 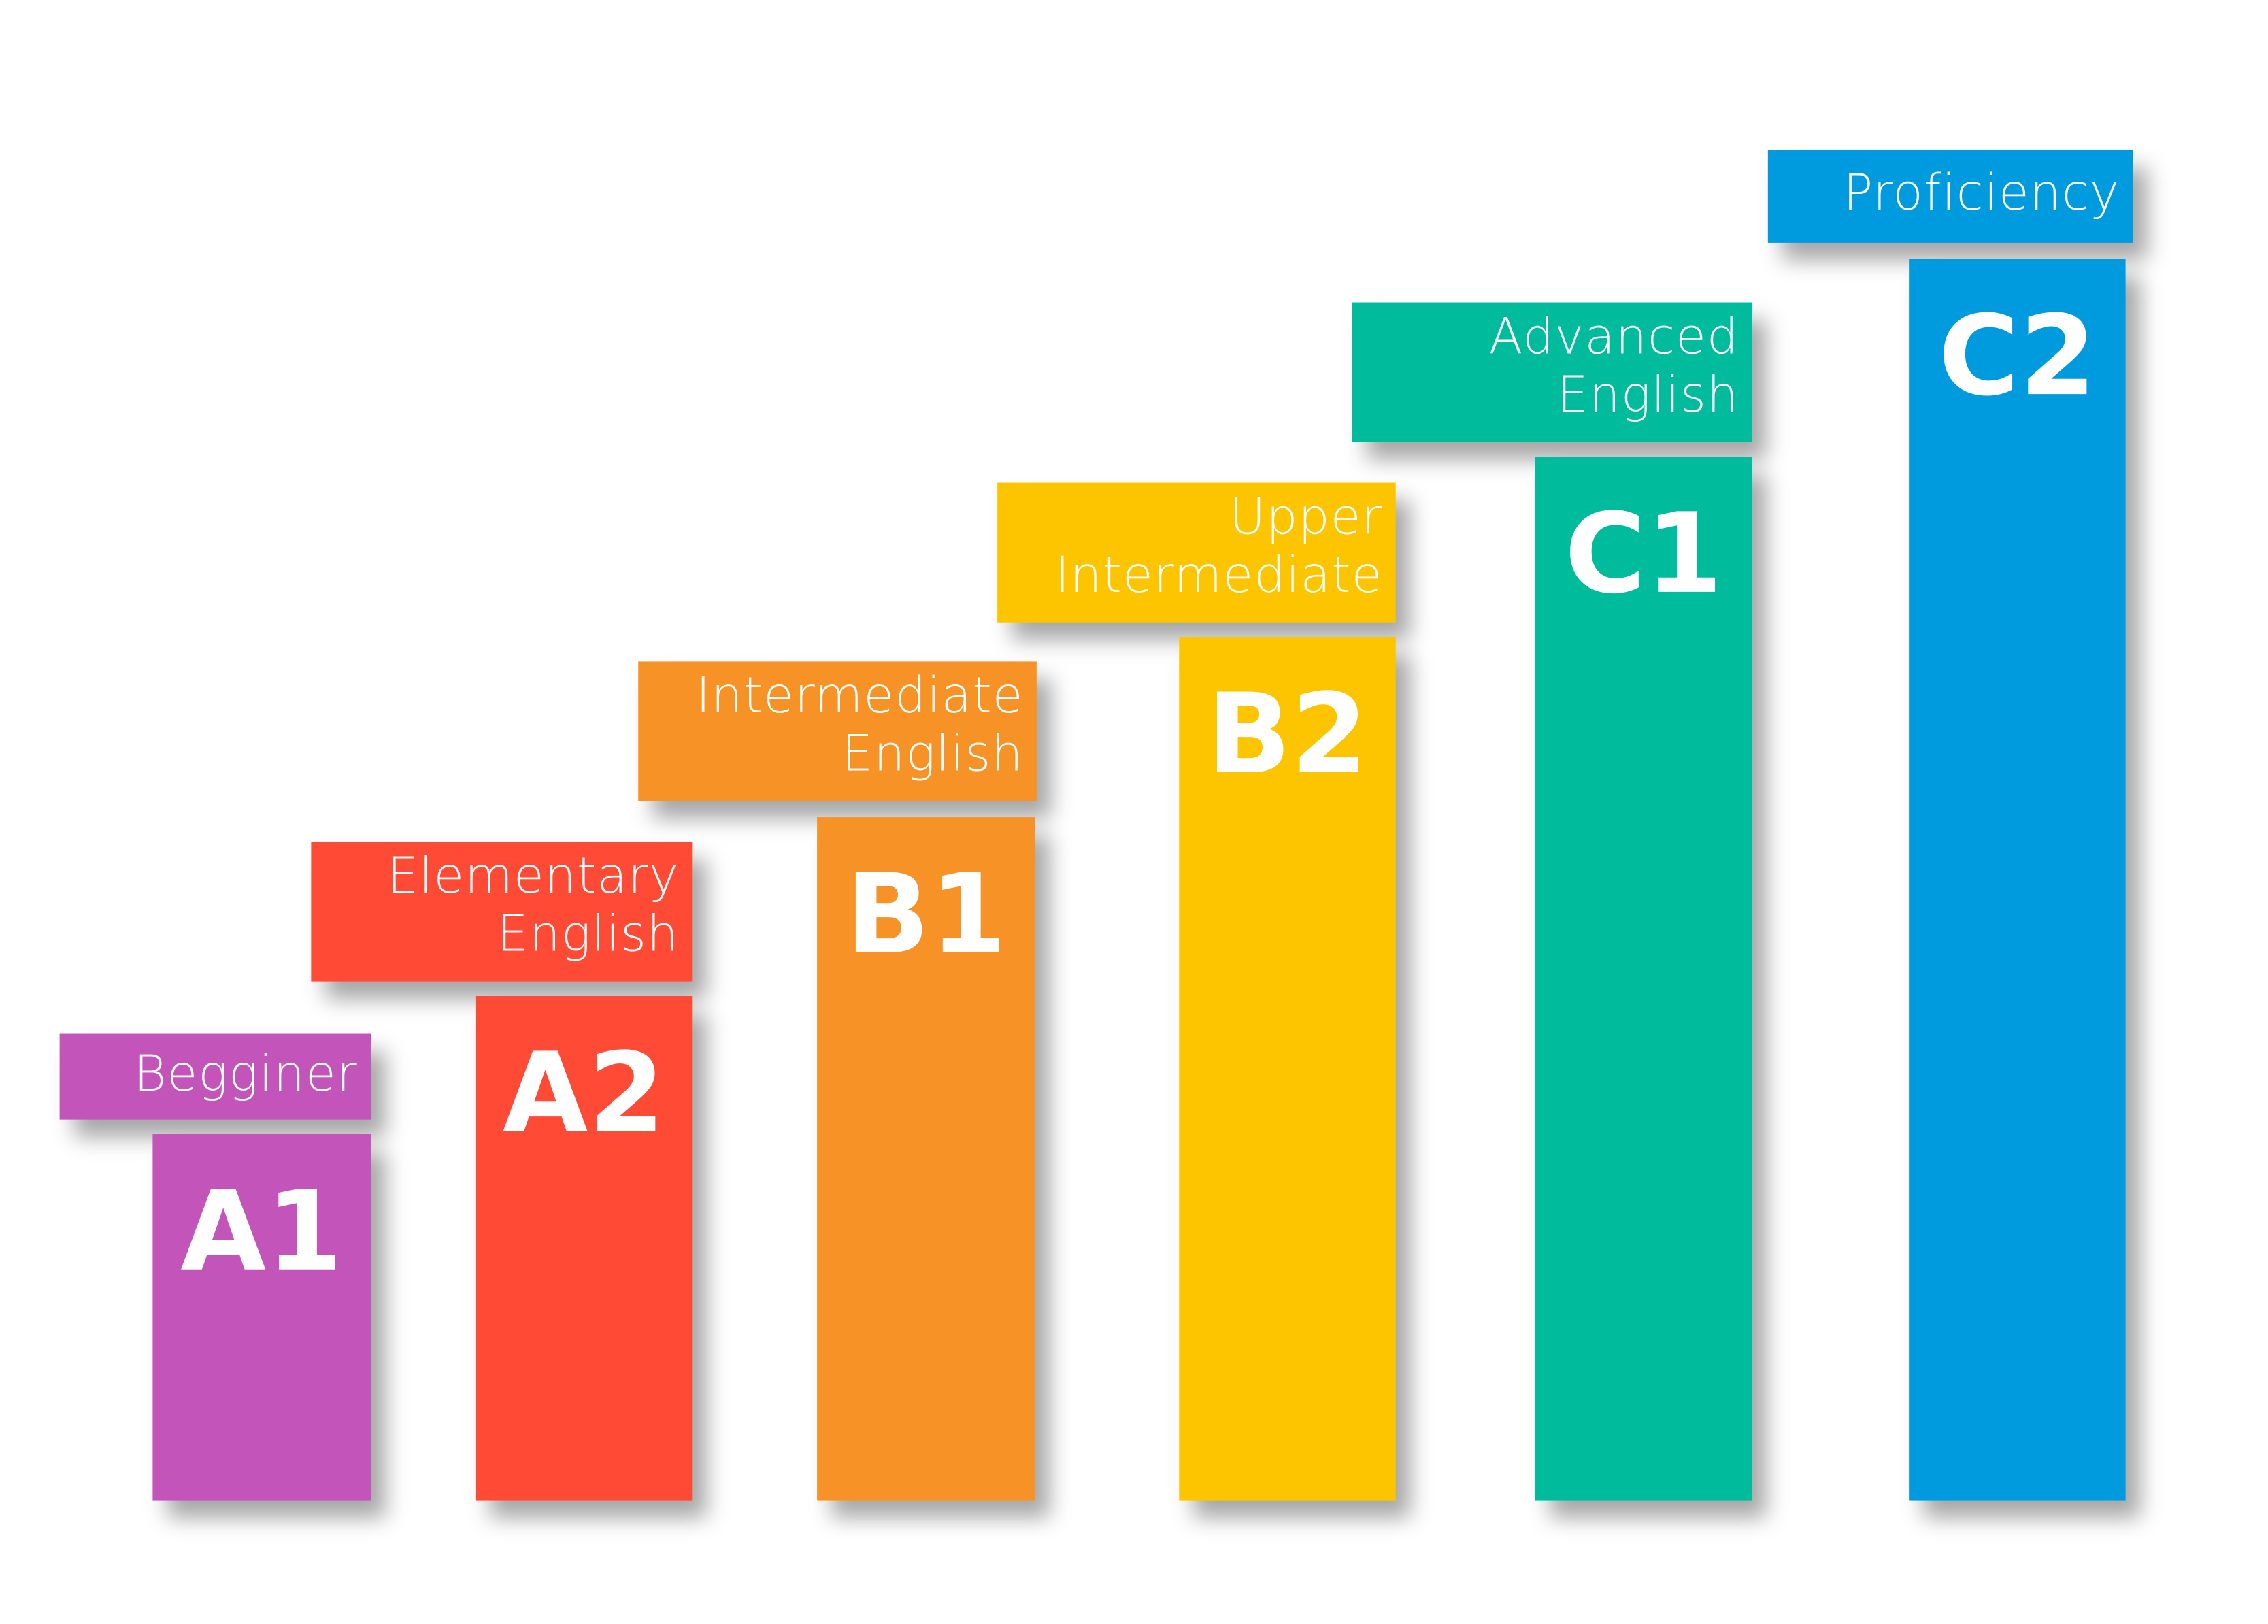 I want to click on level-label-c2: Proficiency, so click(x=1950, y=196).